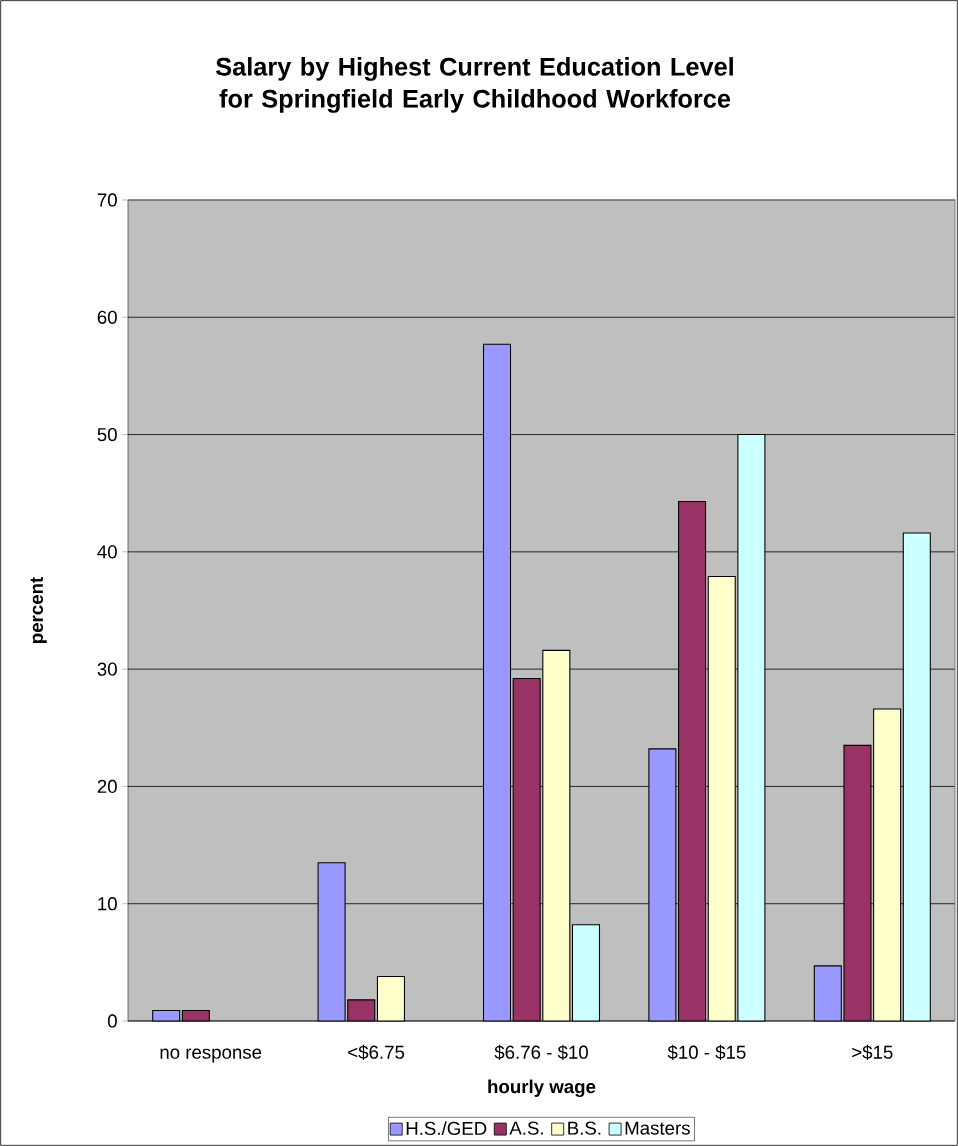 The height and width of the screenshot is (1146, 958). I want to click on x-tick-label: <$6.75, so click(376, 1052).